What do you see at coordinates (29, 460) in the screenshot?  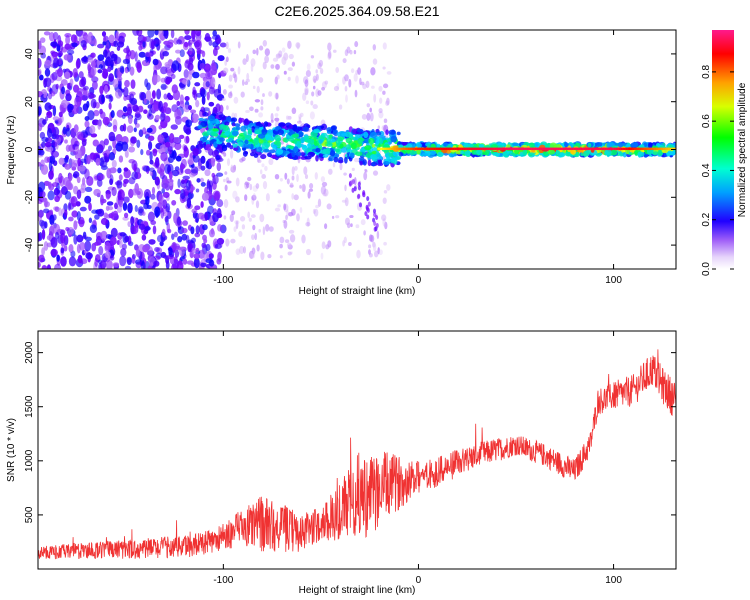 I see `snr-y-tick-label: 1000` at bounding box center [29, 460].